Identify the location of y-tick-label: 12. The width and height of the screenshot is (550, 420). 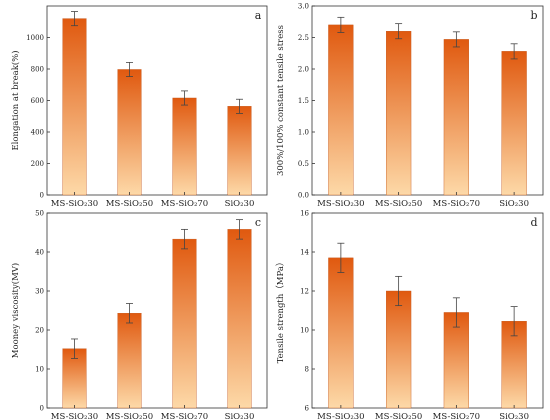
(304, 292).